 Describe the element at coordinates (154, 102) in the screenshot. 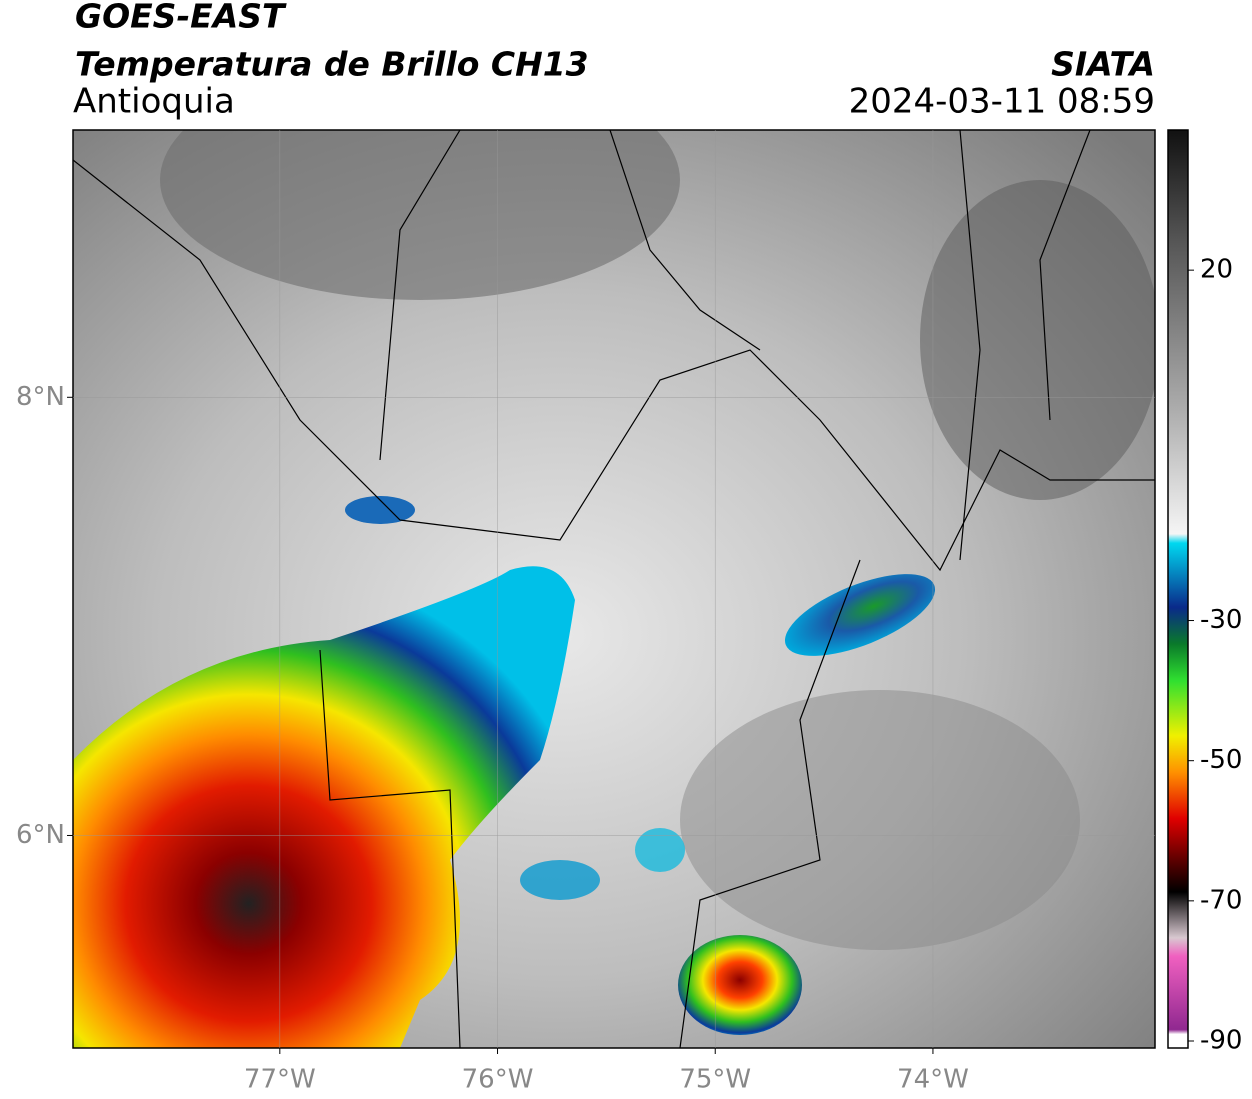

I see `region: Antioquia` at that location.